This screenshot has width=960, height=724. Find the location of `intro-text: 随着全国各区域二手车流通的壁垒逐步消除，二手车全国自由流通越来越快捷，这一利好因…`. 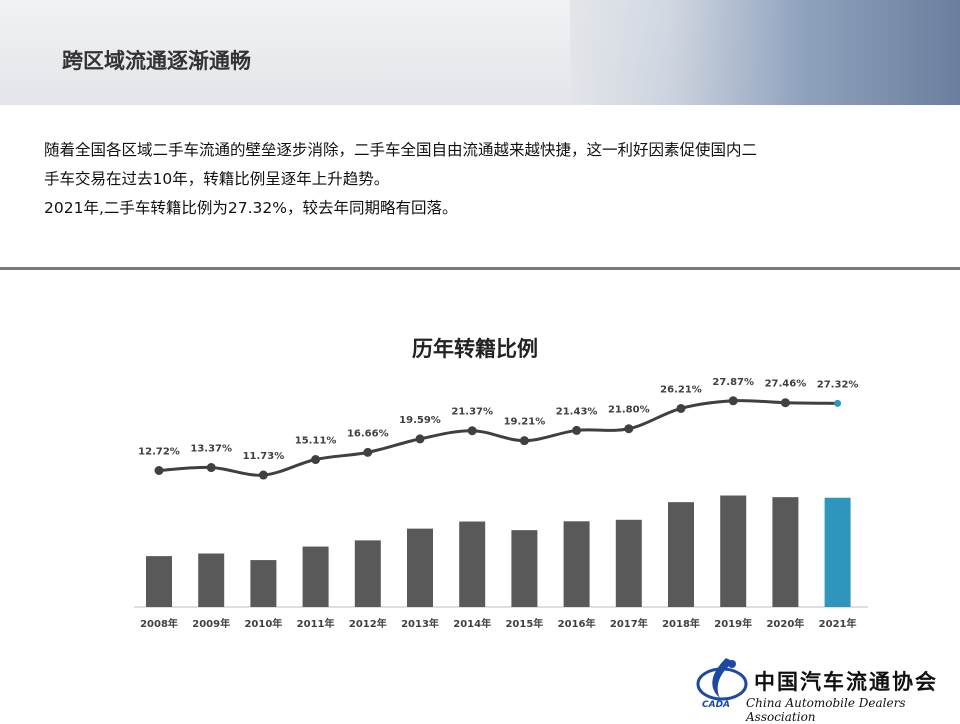

intro-text: 随着全国各区域二手车流通的壁垒逐步消除，二手车全国自由流通越来越快捷，这一利好因… is located at coordinates (484, 179).